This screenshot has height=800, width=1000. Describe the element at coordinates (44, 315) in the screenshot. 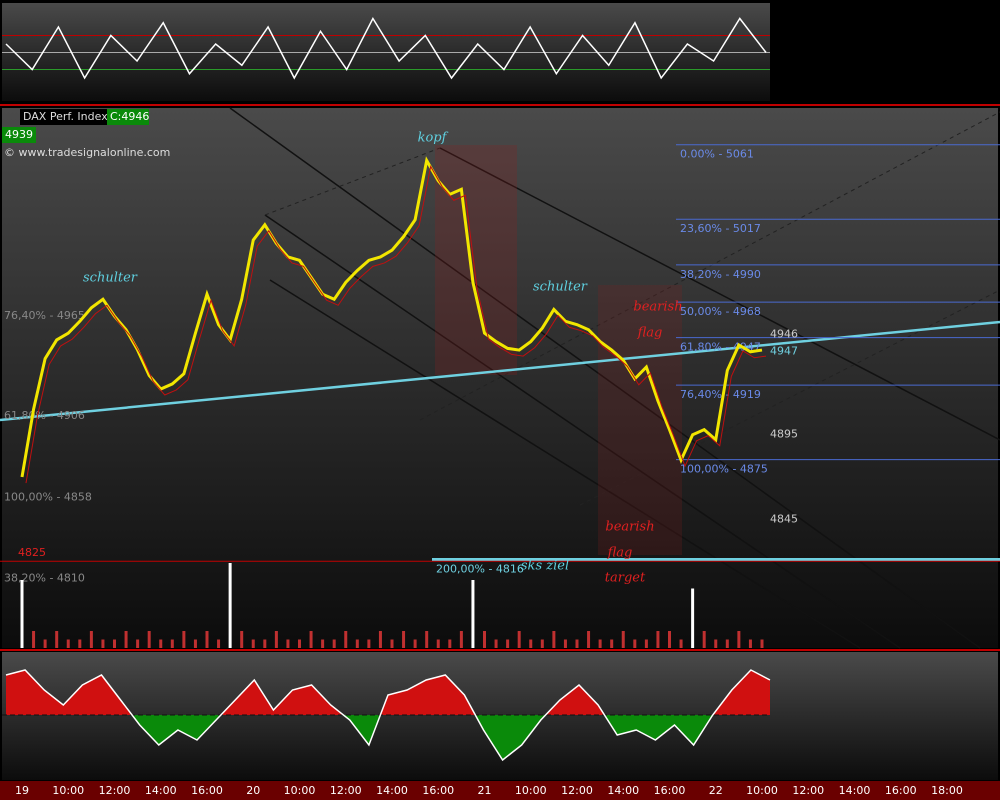

I see `left-level-label: 76,40% - 4965` at that location.